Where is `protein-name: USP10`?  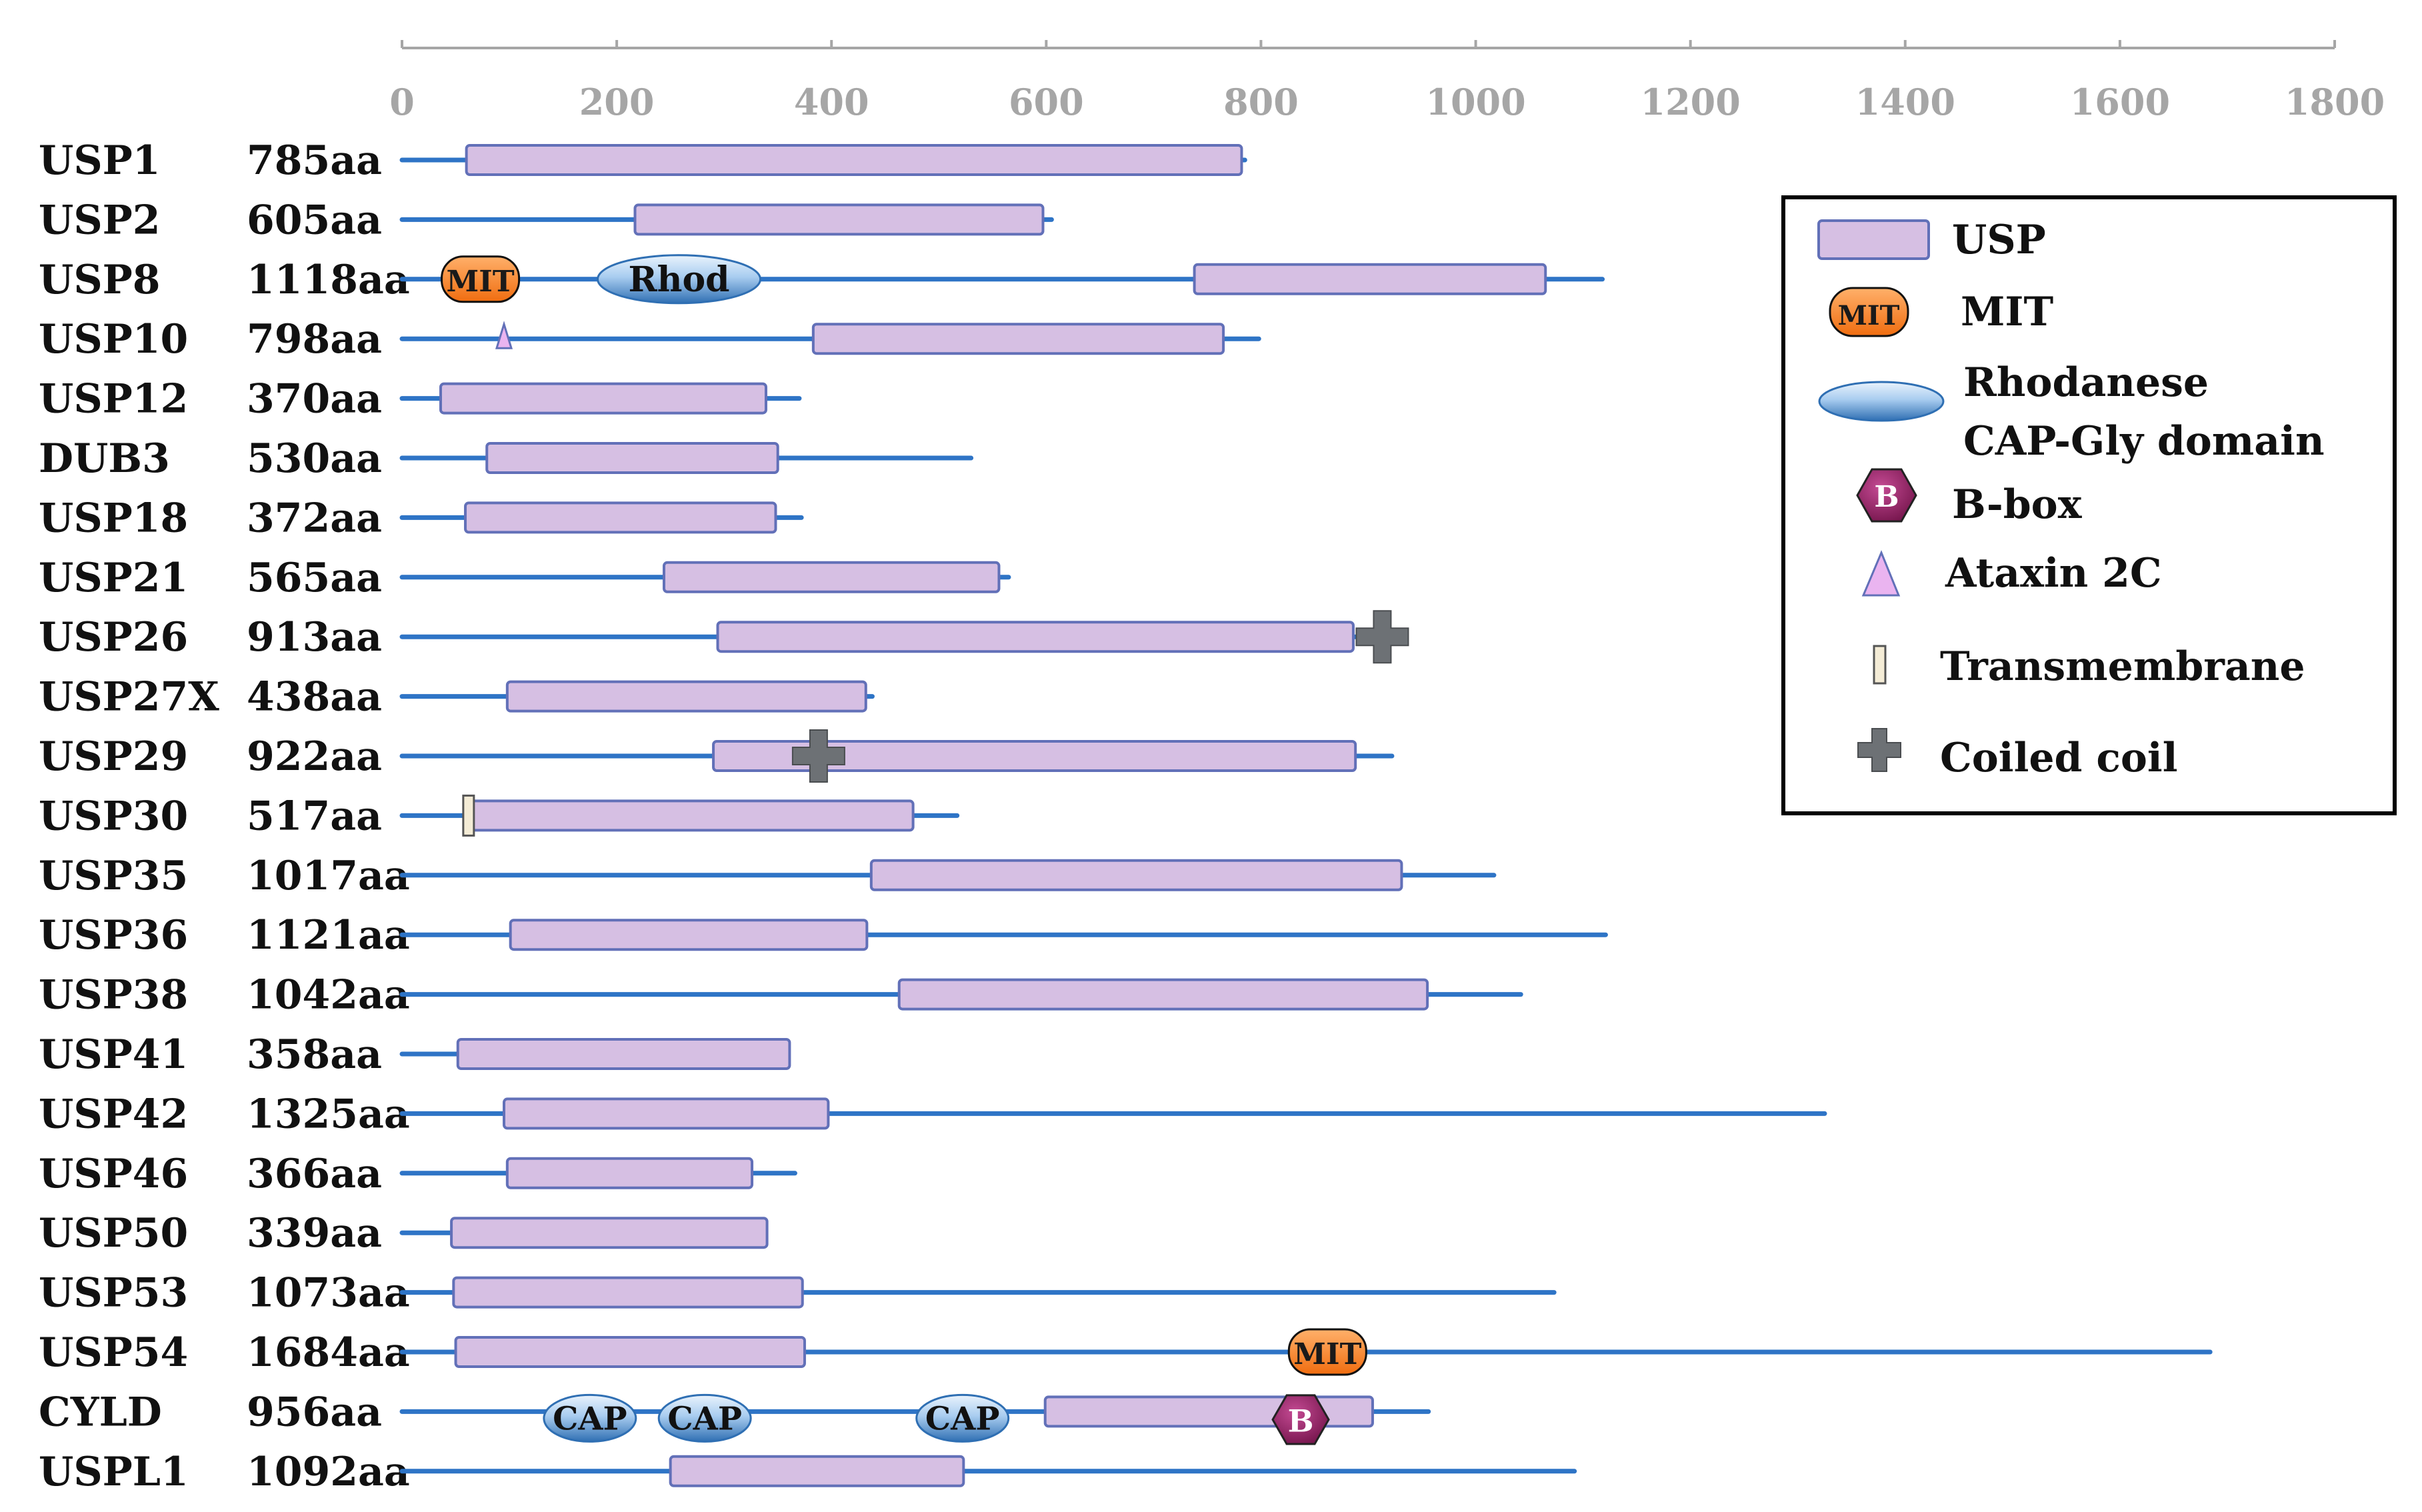
protein-name: USP10 is located at coordinates (113, 339).